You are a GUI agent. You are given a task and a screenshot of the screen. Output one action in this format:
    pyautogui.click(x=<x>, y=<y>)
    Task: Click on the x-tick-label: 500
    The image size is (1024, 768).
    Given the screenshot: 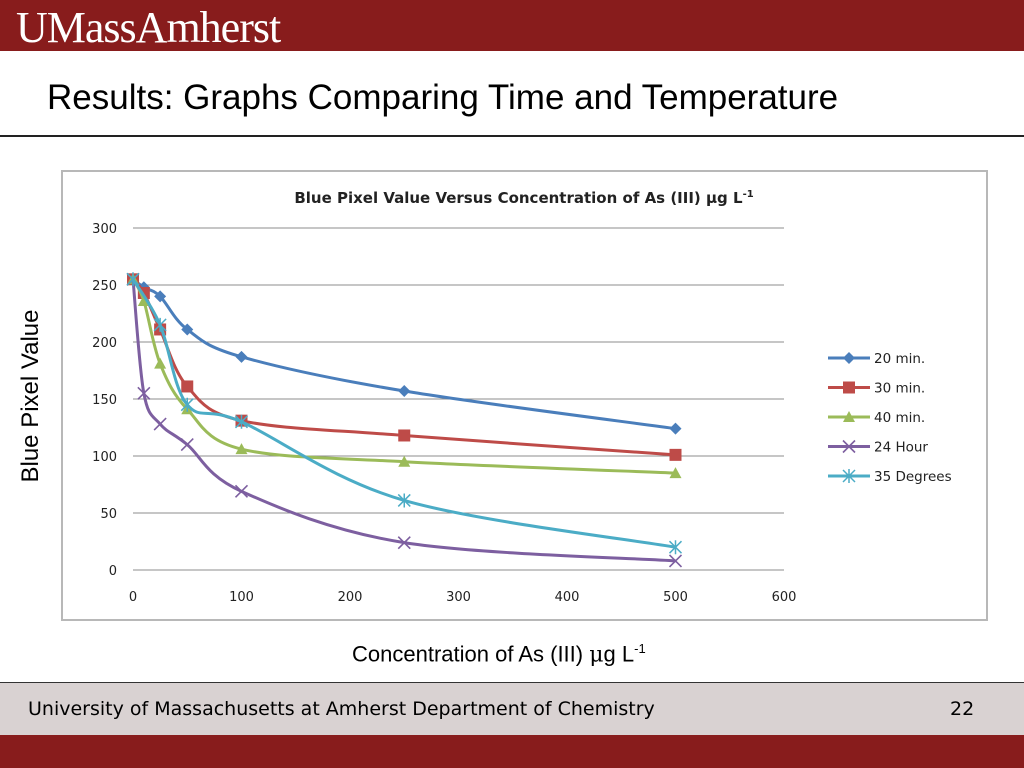 What is the action you would take?
    pyautogui.click(x=675, y=597)
    